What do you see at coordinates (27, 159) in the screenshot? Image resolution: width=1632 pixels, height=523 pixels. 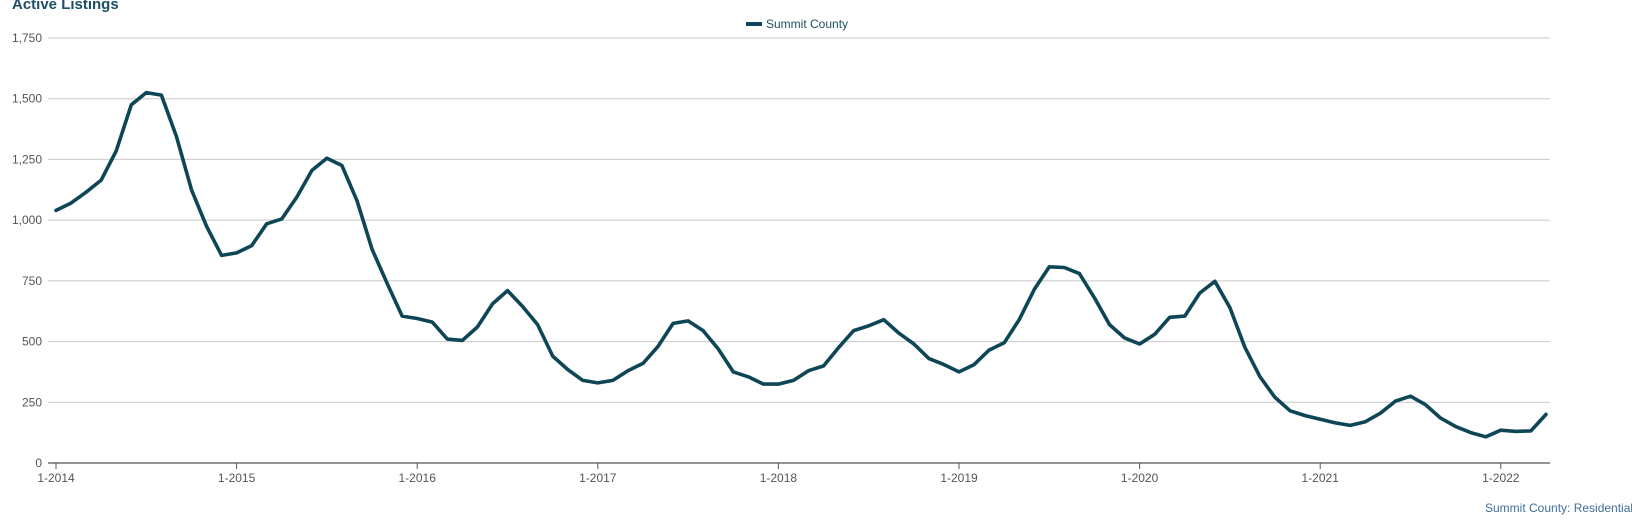 I see `y-tick-label: 1,250` at bounding box center [27, 159].